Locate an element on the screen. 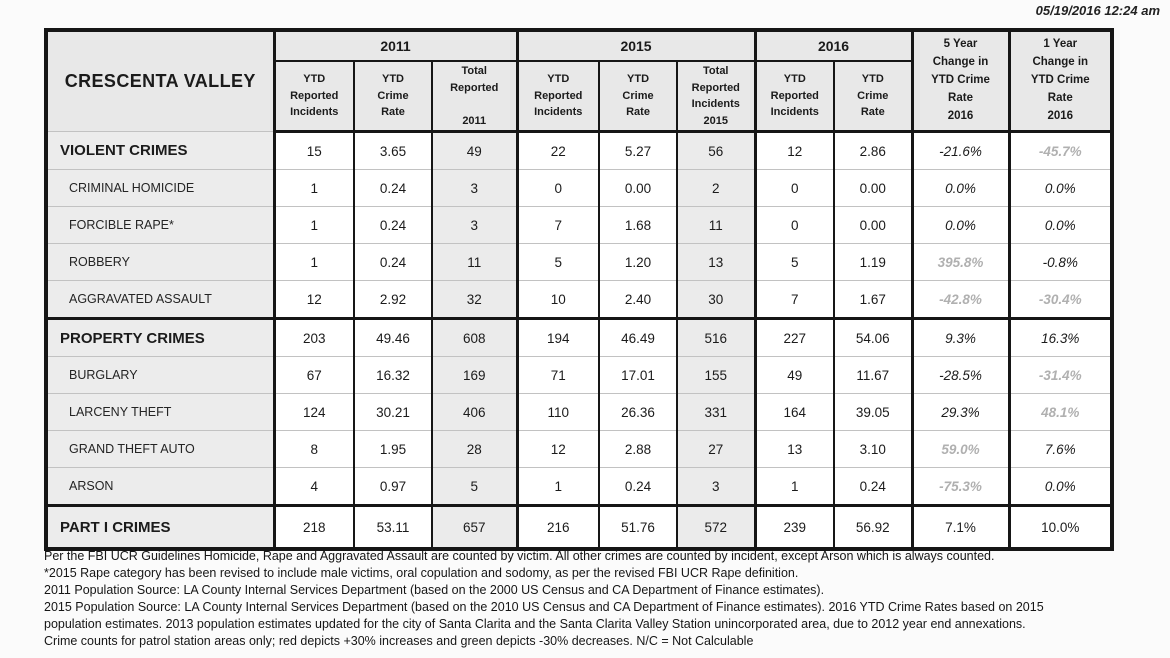  cell-r6-c1: 16.32 is located at coordinates (393, 375).